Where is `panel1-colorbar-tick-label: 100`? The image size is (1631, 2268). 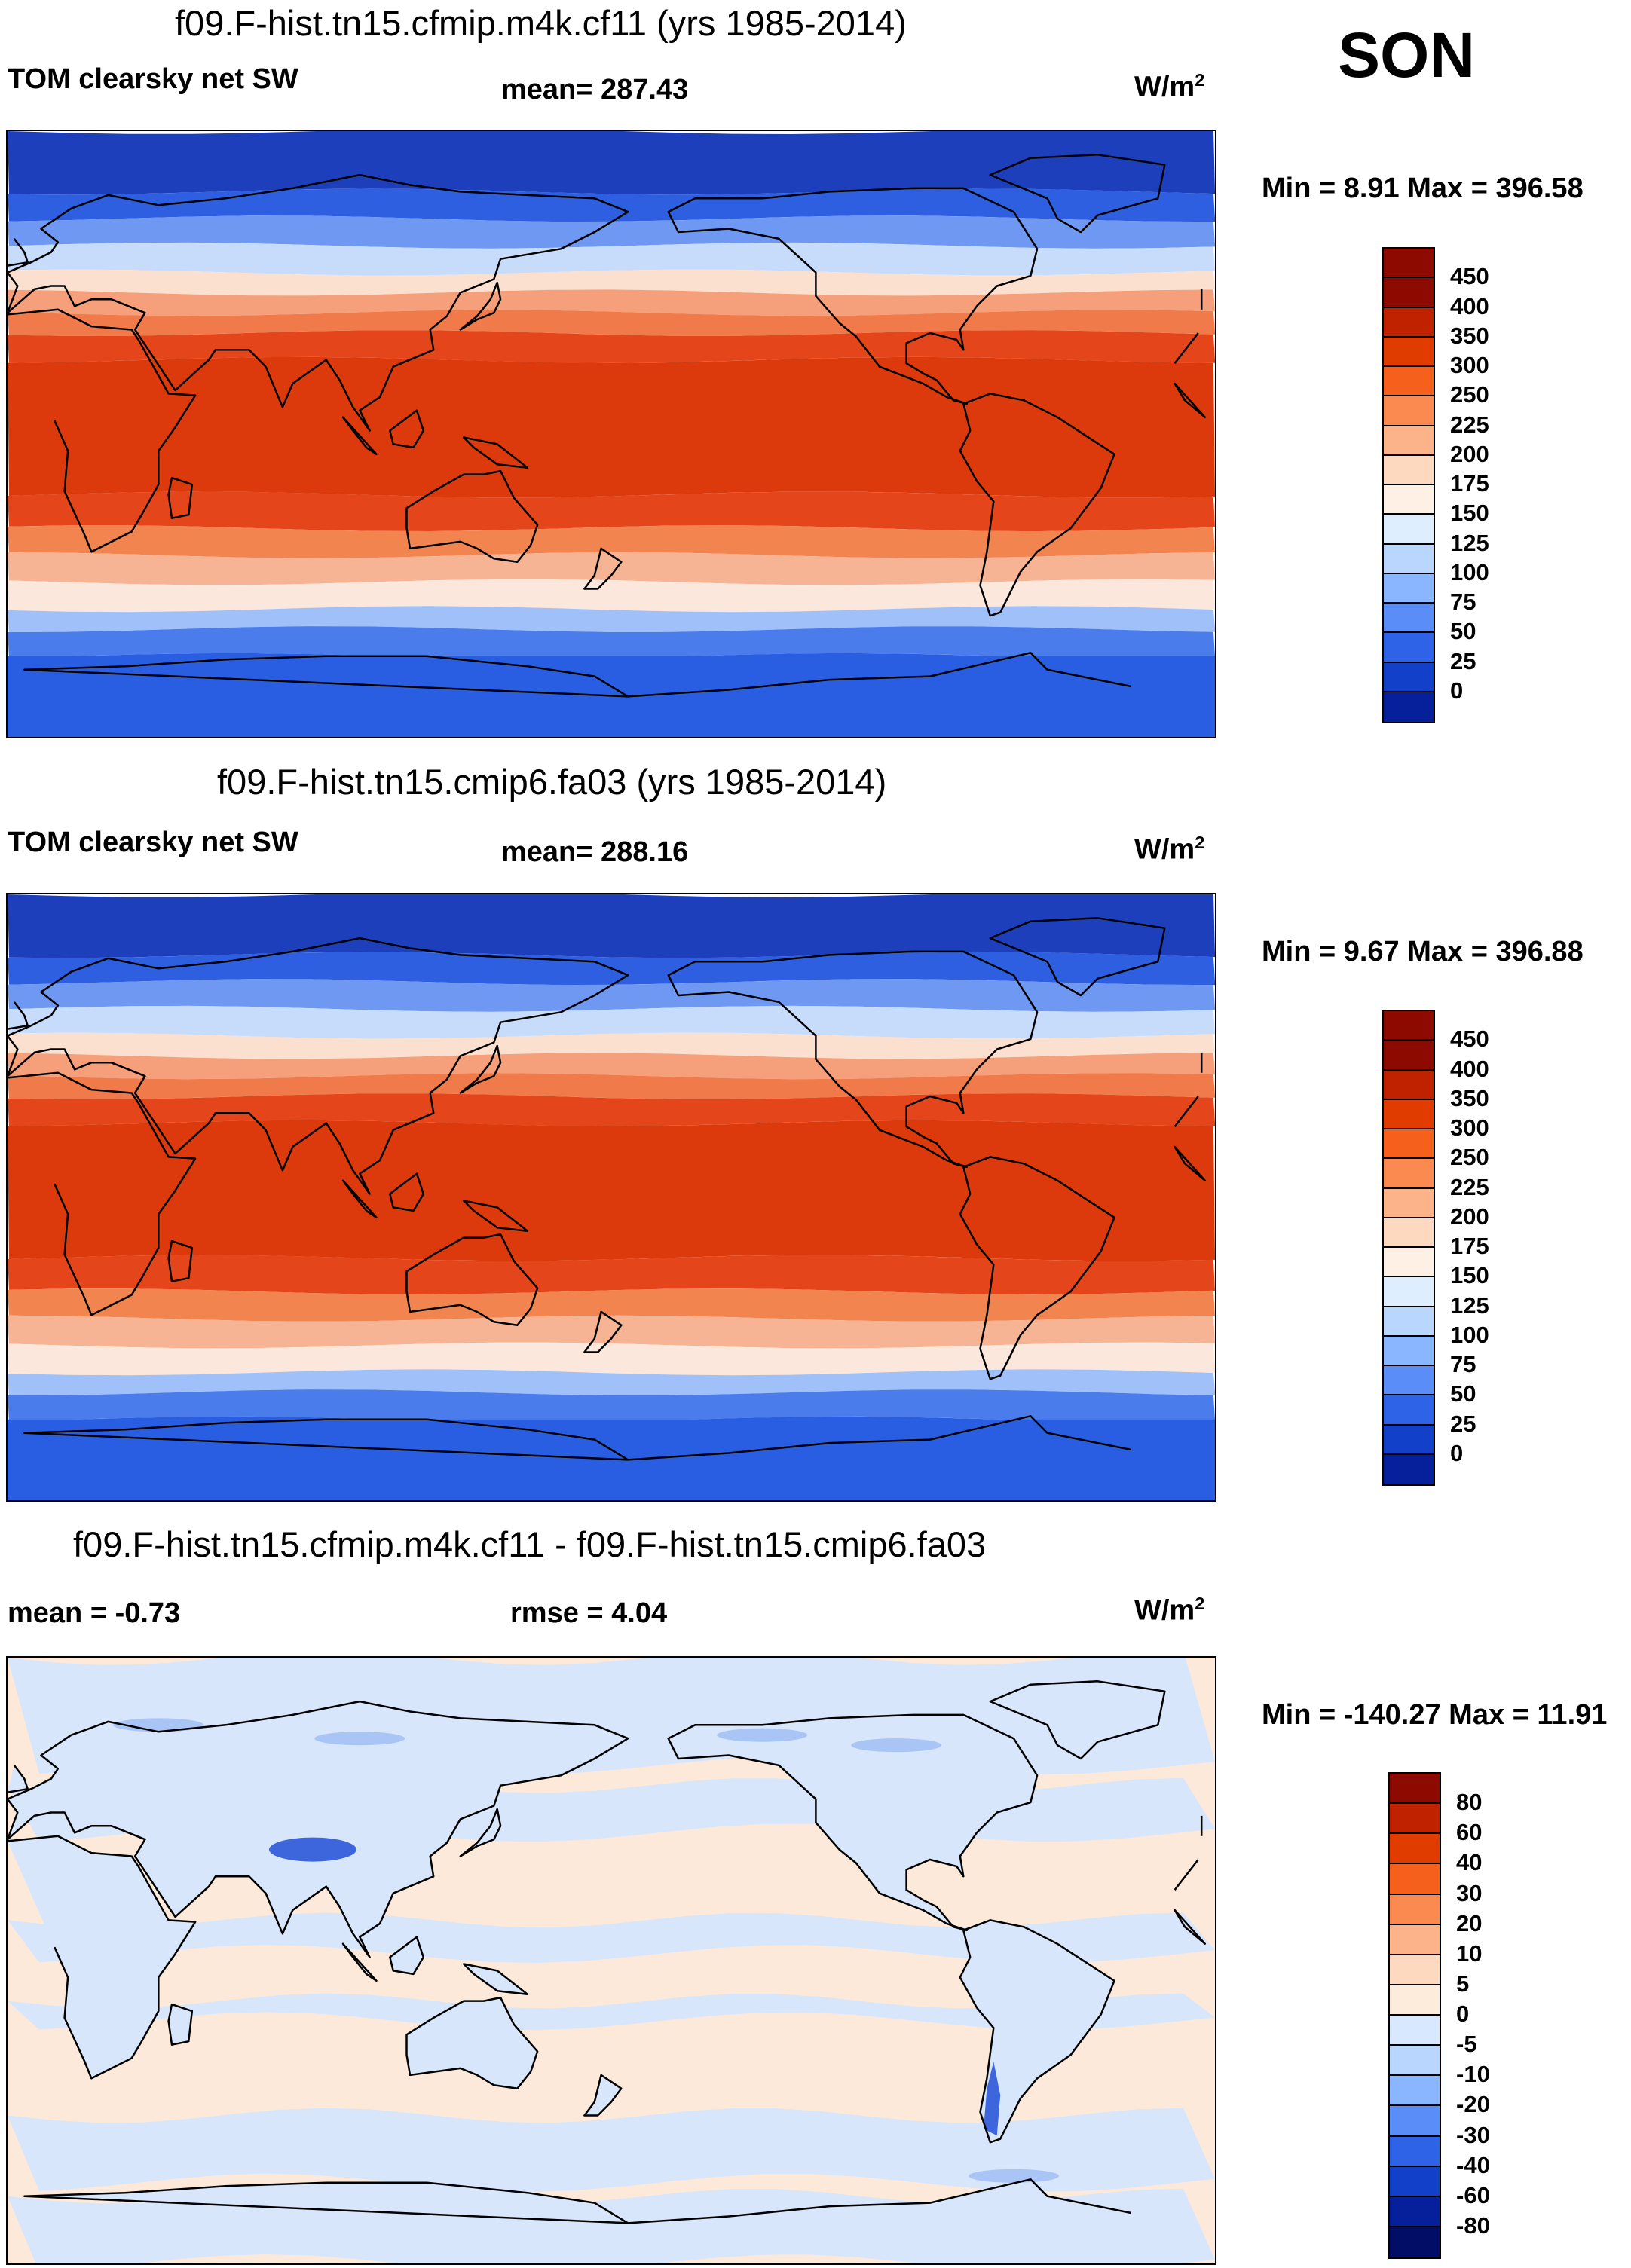
panel1-colorbar-tick-label: 100 is located at coordinates (1469, 571).